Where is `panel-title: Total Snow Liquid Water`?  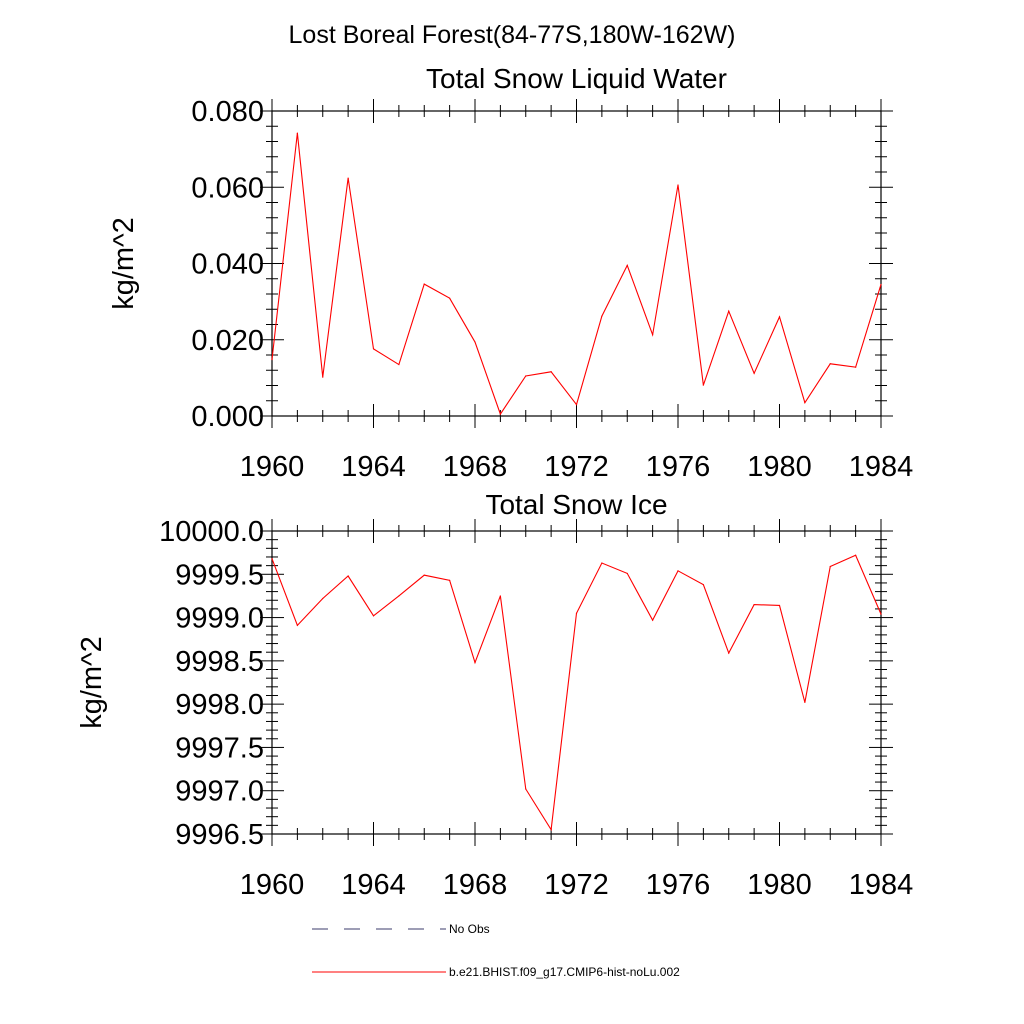 panel-title: Total Snow Liquid Water is located at coordinates (576, 78).